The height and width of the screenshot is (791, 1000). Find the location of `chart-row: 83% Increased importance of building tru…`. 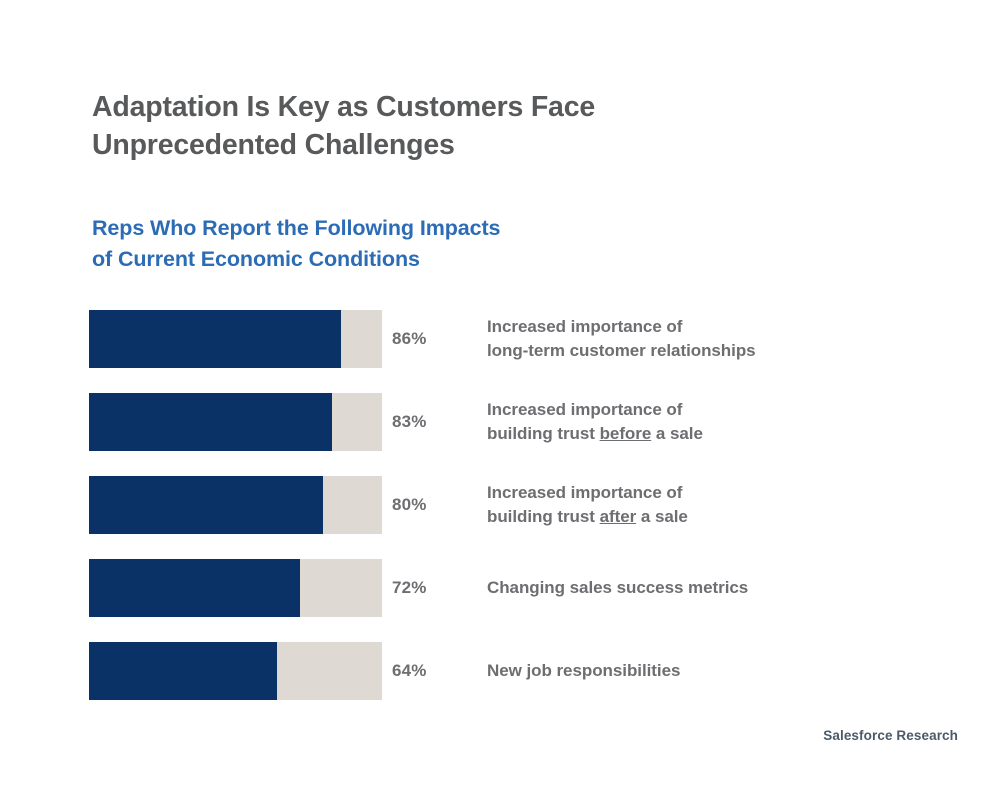

chart-row: 83% Increased importance of building tru… is located at coordinates (519, 422).